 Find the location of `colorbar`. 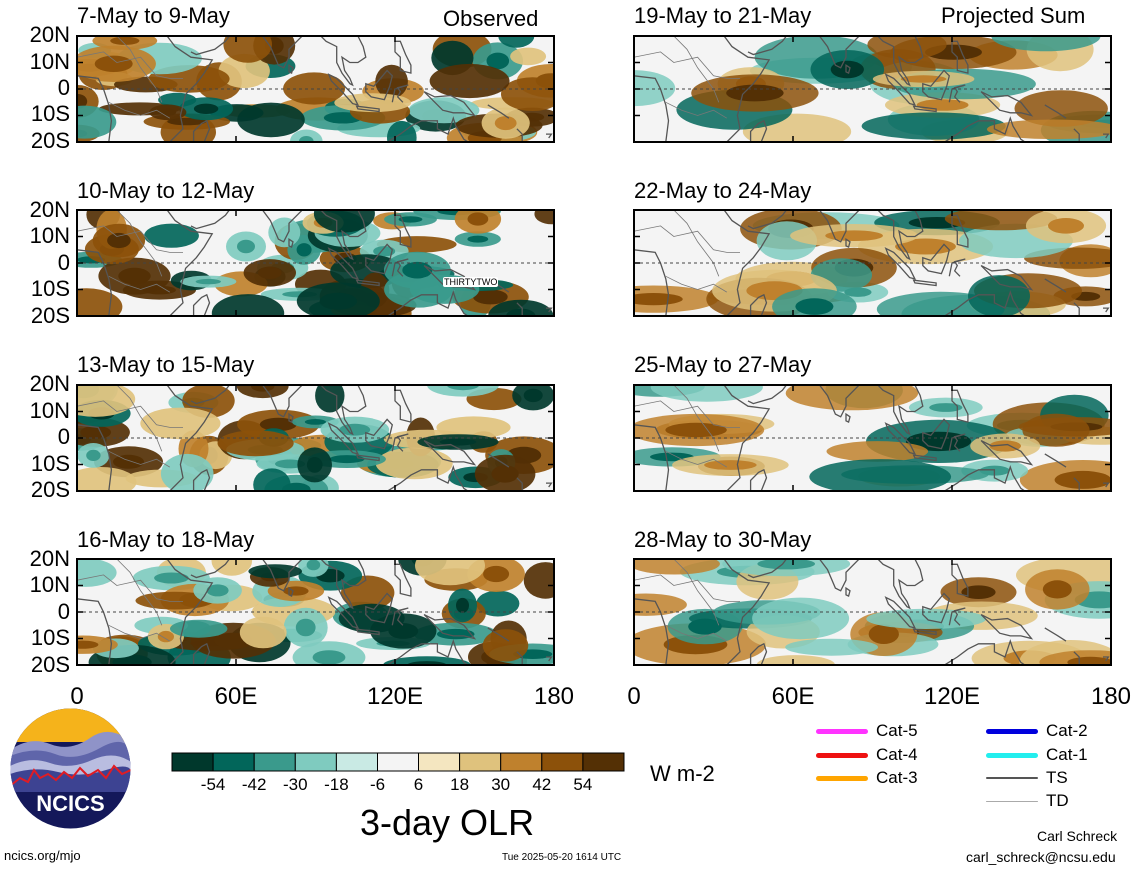

colorbar is located at coordinates (398, 762).